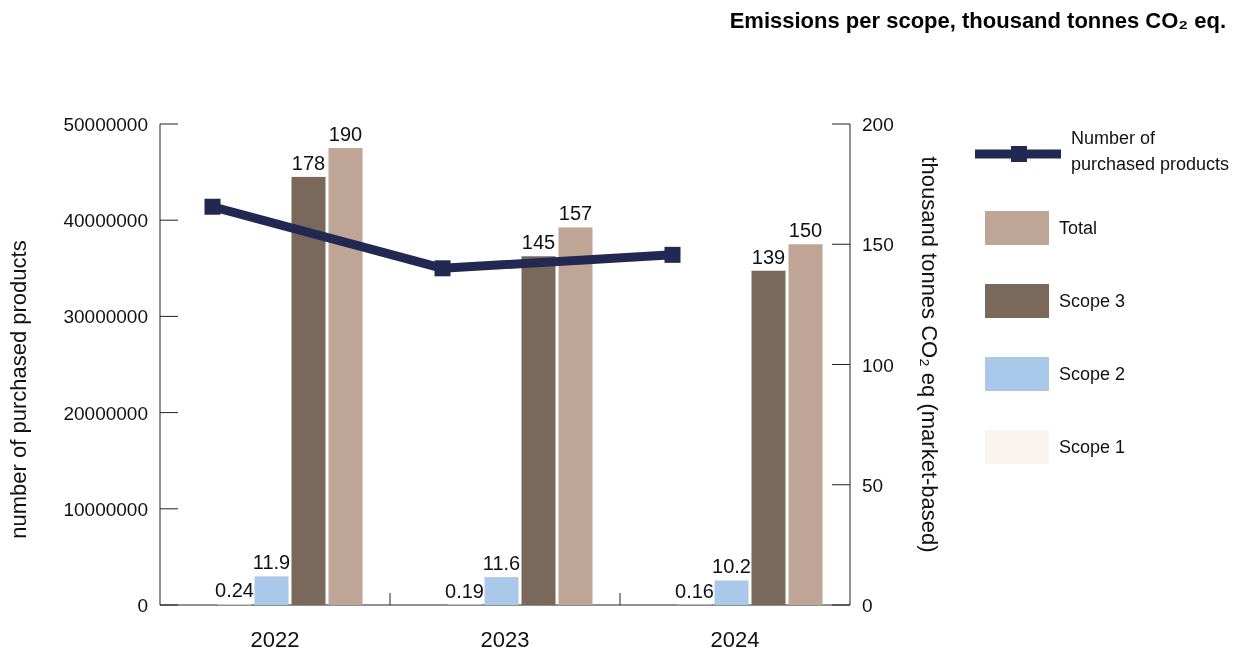  Describe the element at coordinates (105, 317) in the screenshot. I see `y-tick-label: 30000000` at that location.